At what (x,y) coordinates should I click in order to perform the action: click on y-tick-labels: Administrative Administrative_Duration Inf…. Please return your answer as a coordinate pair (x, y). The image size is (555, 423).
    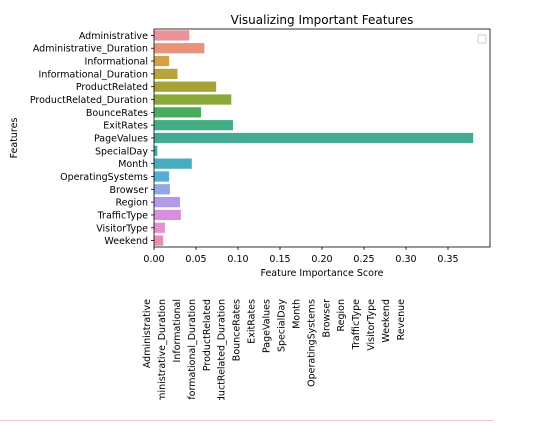
    Looking at the image, I should click on (92, 139).